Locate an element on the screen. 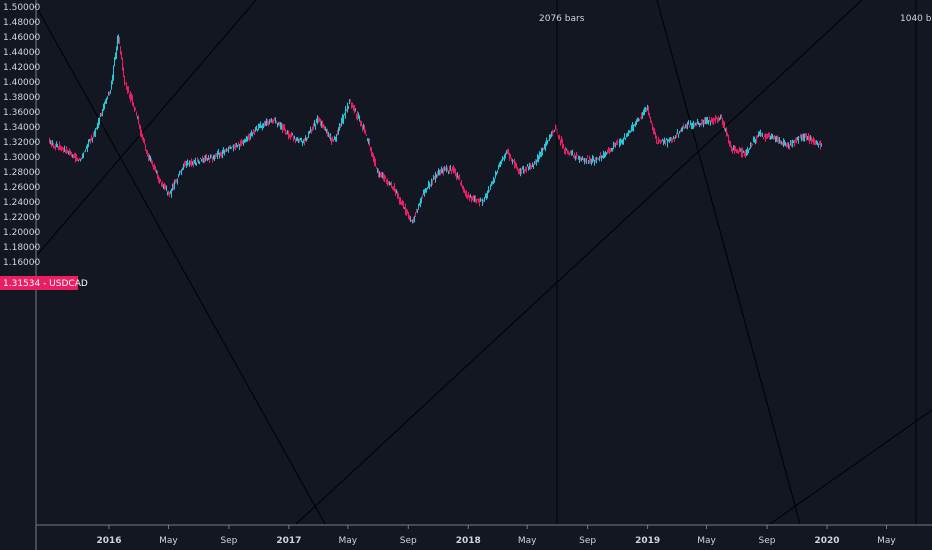 This screenshot has height=550, width=932. bar-count-label-1: 2076 bars is located at coordinates (562, 19).